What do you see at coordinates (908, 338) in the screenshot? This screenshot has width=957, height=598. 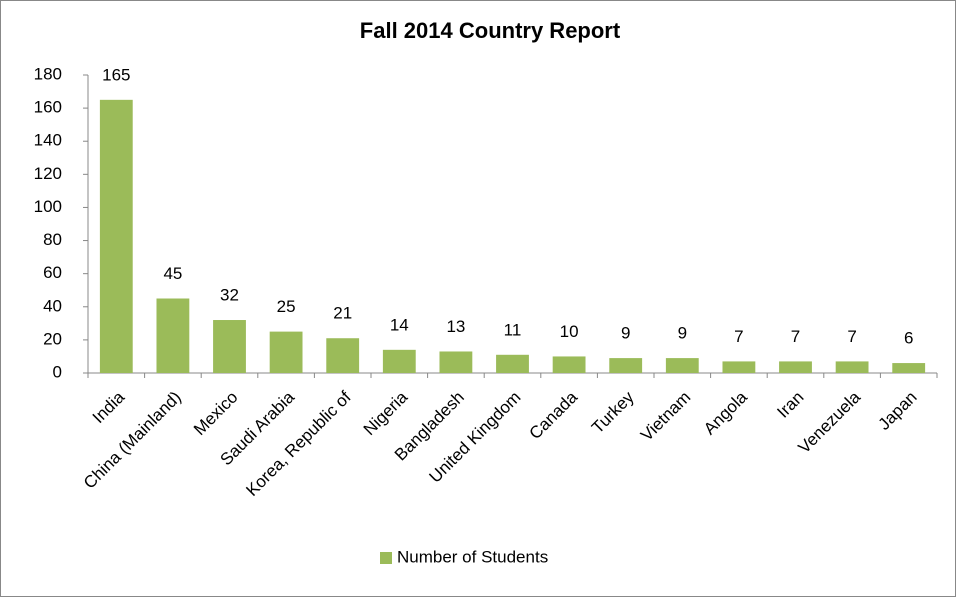 I see `data-label: 6` at bounding box center [908, 338].